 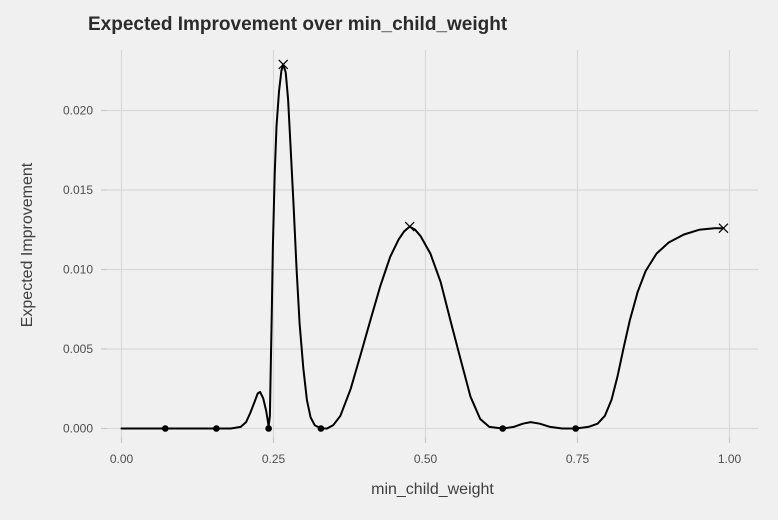 What do you see at coordinates (426, 459) in the screenshot?
I see `x-tick-label: 0.50` at bounding box center [426, 459].